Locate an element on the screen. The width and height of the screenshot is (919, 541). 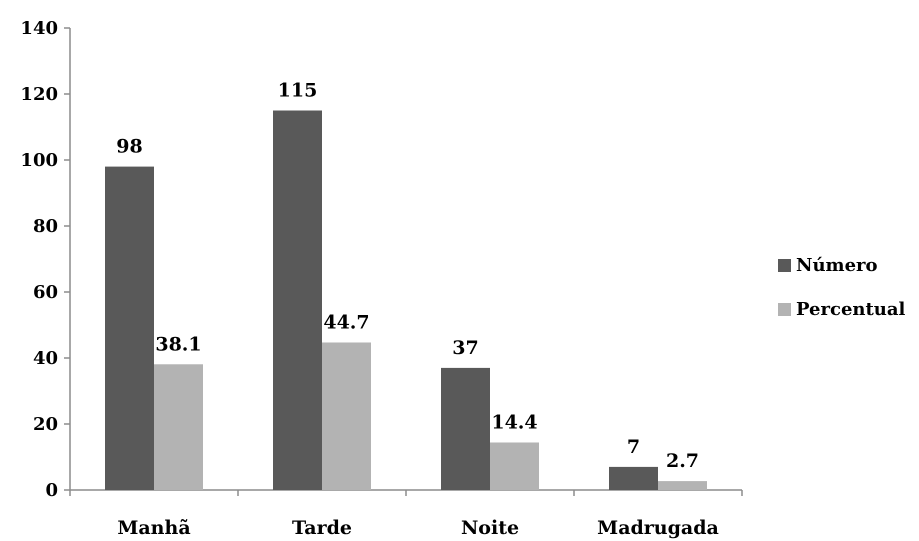
data-label: 37 is located at coordinates (465, 348).